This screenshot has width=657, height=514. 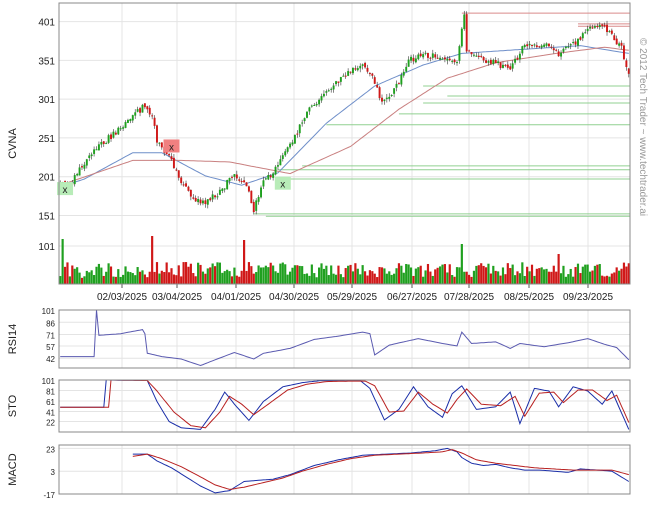 I want to click on rsi-line, so click(x=345, y=338).